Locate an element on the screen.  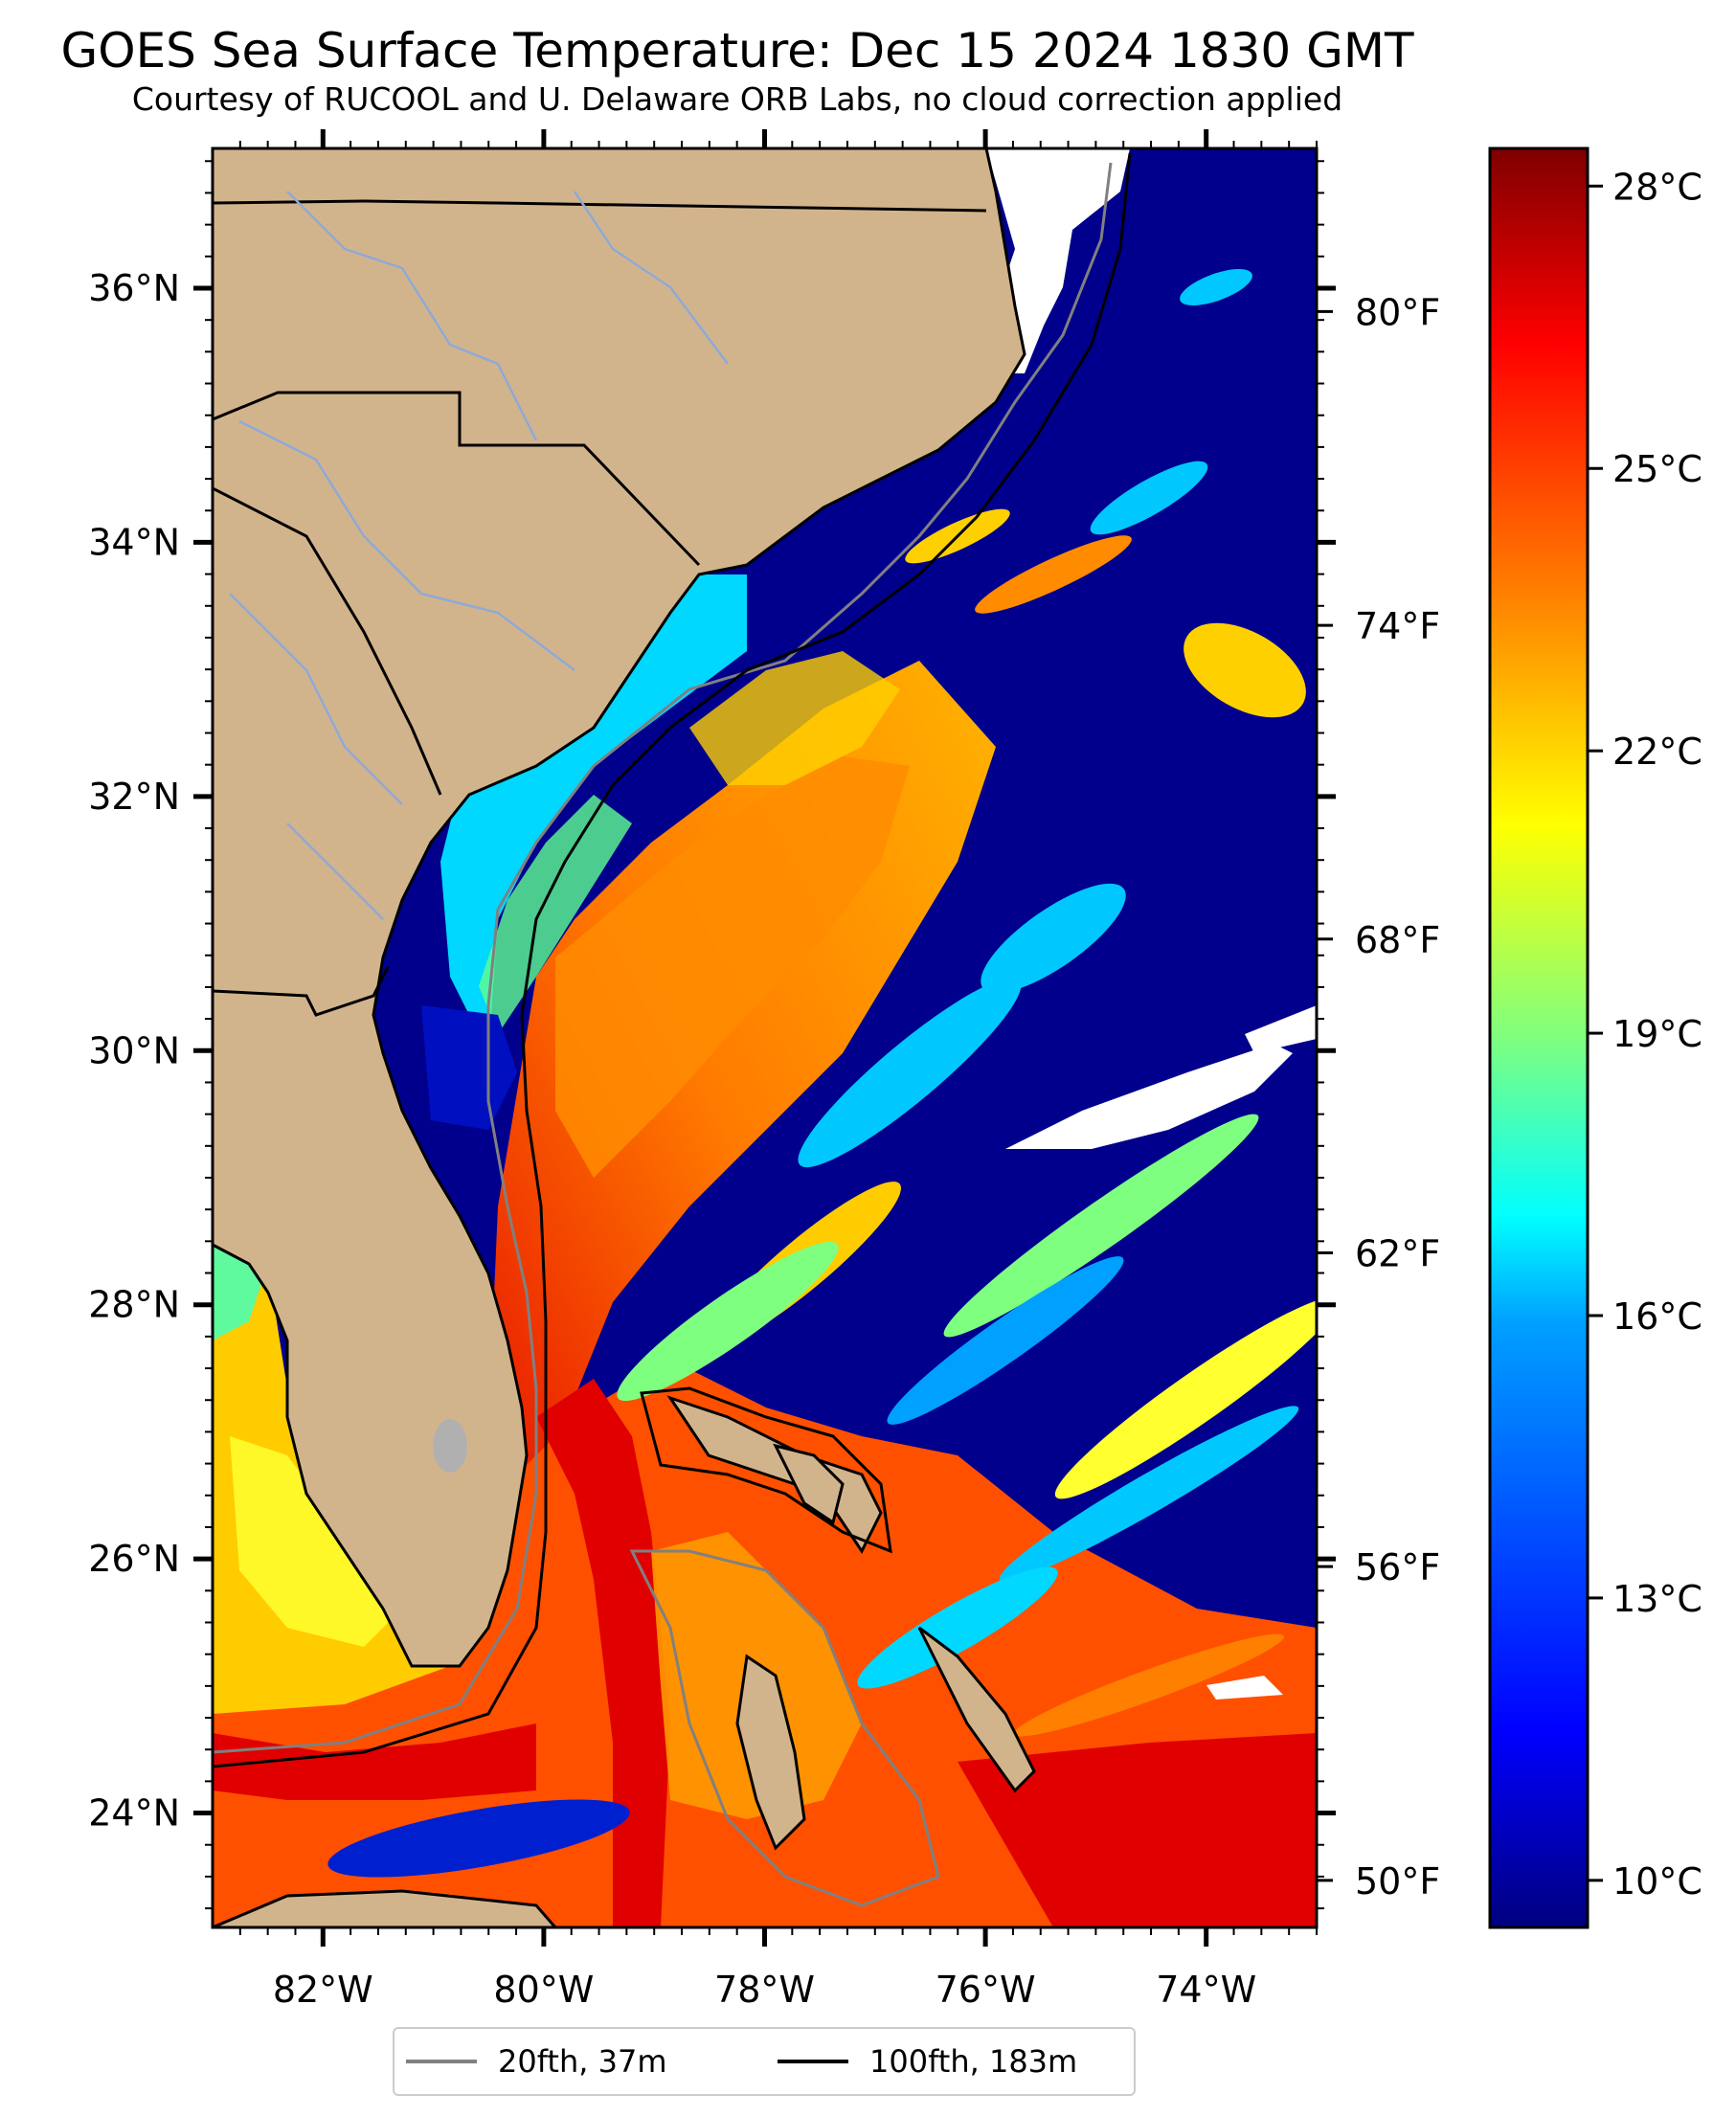
lon-tick-label: 76°W is located at coordinates (986, 1990).